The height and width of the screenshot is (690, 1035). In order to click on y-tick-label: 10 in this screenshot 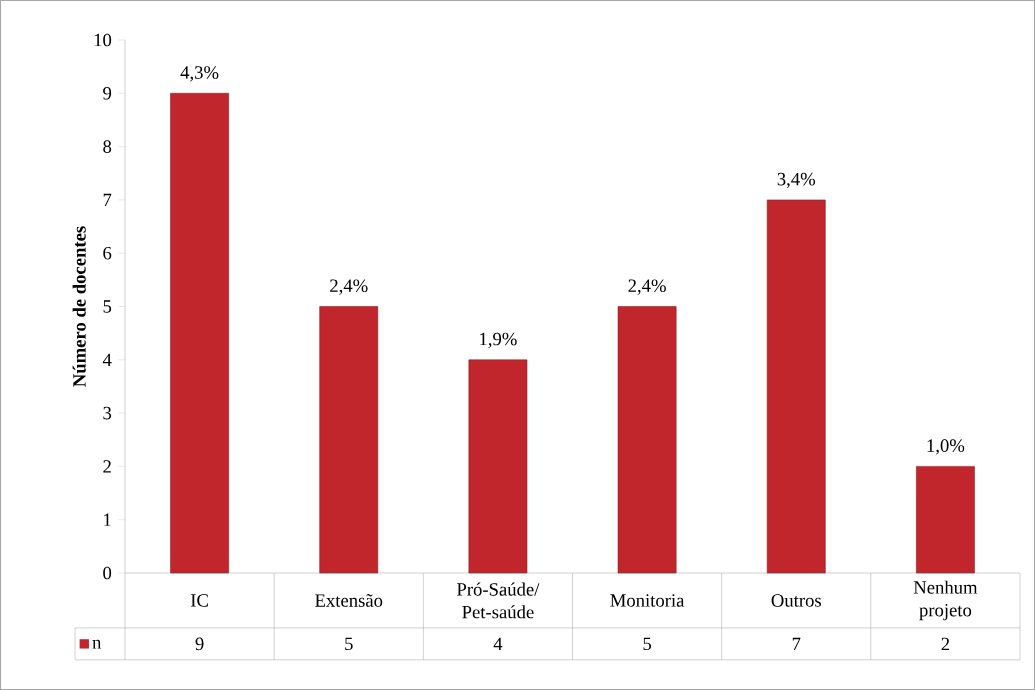, I will do `click(103, 40)`.